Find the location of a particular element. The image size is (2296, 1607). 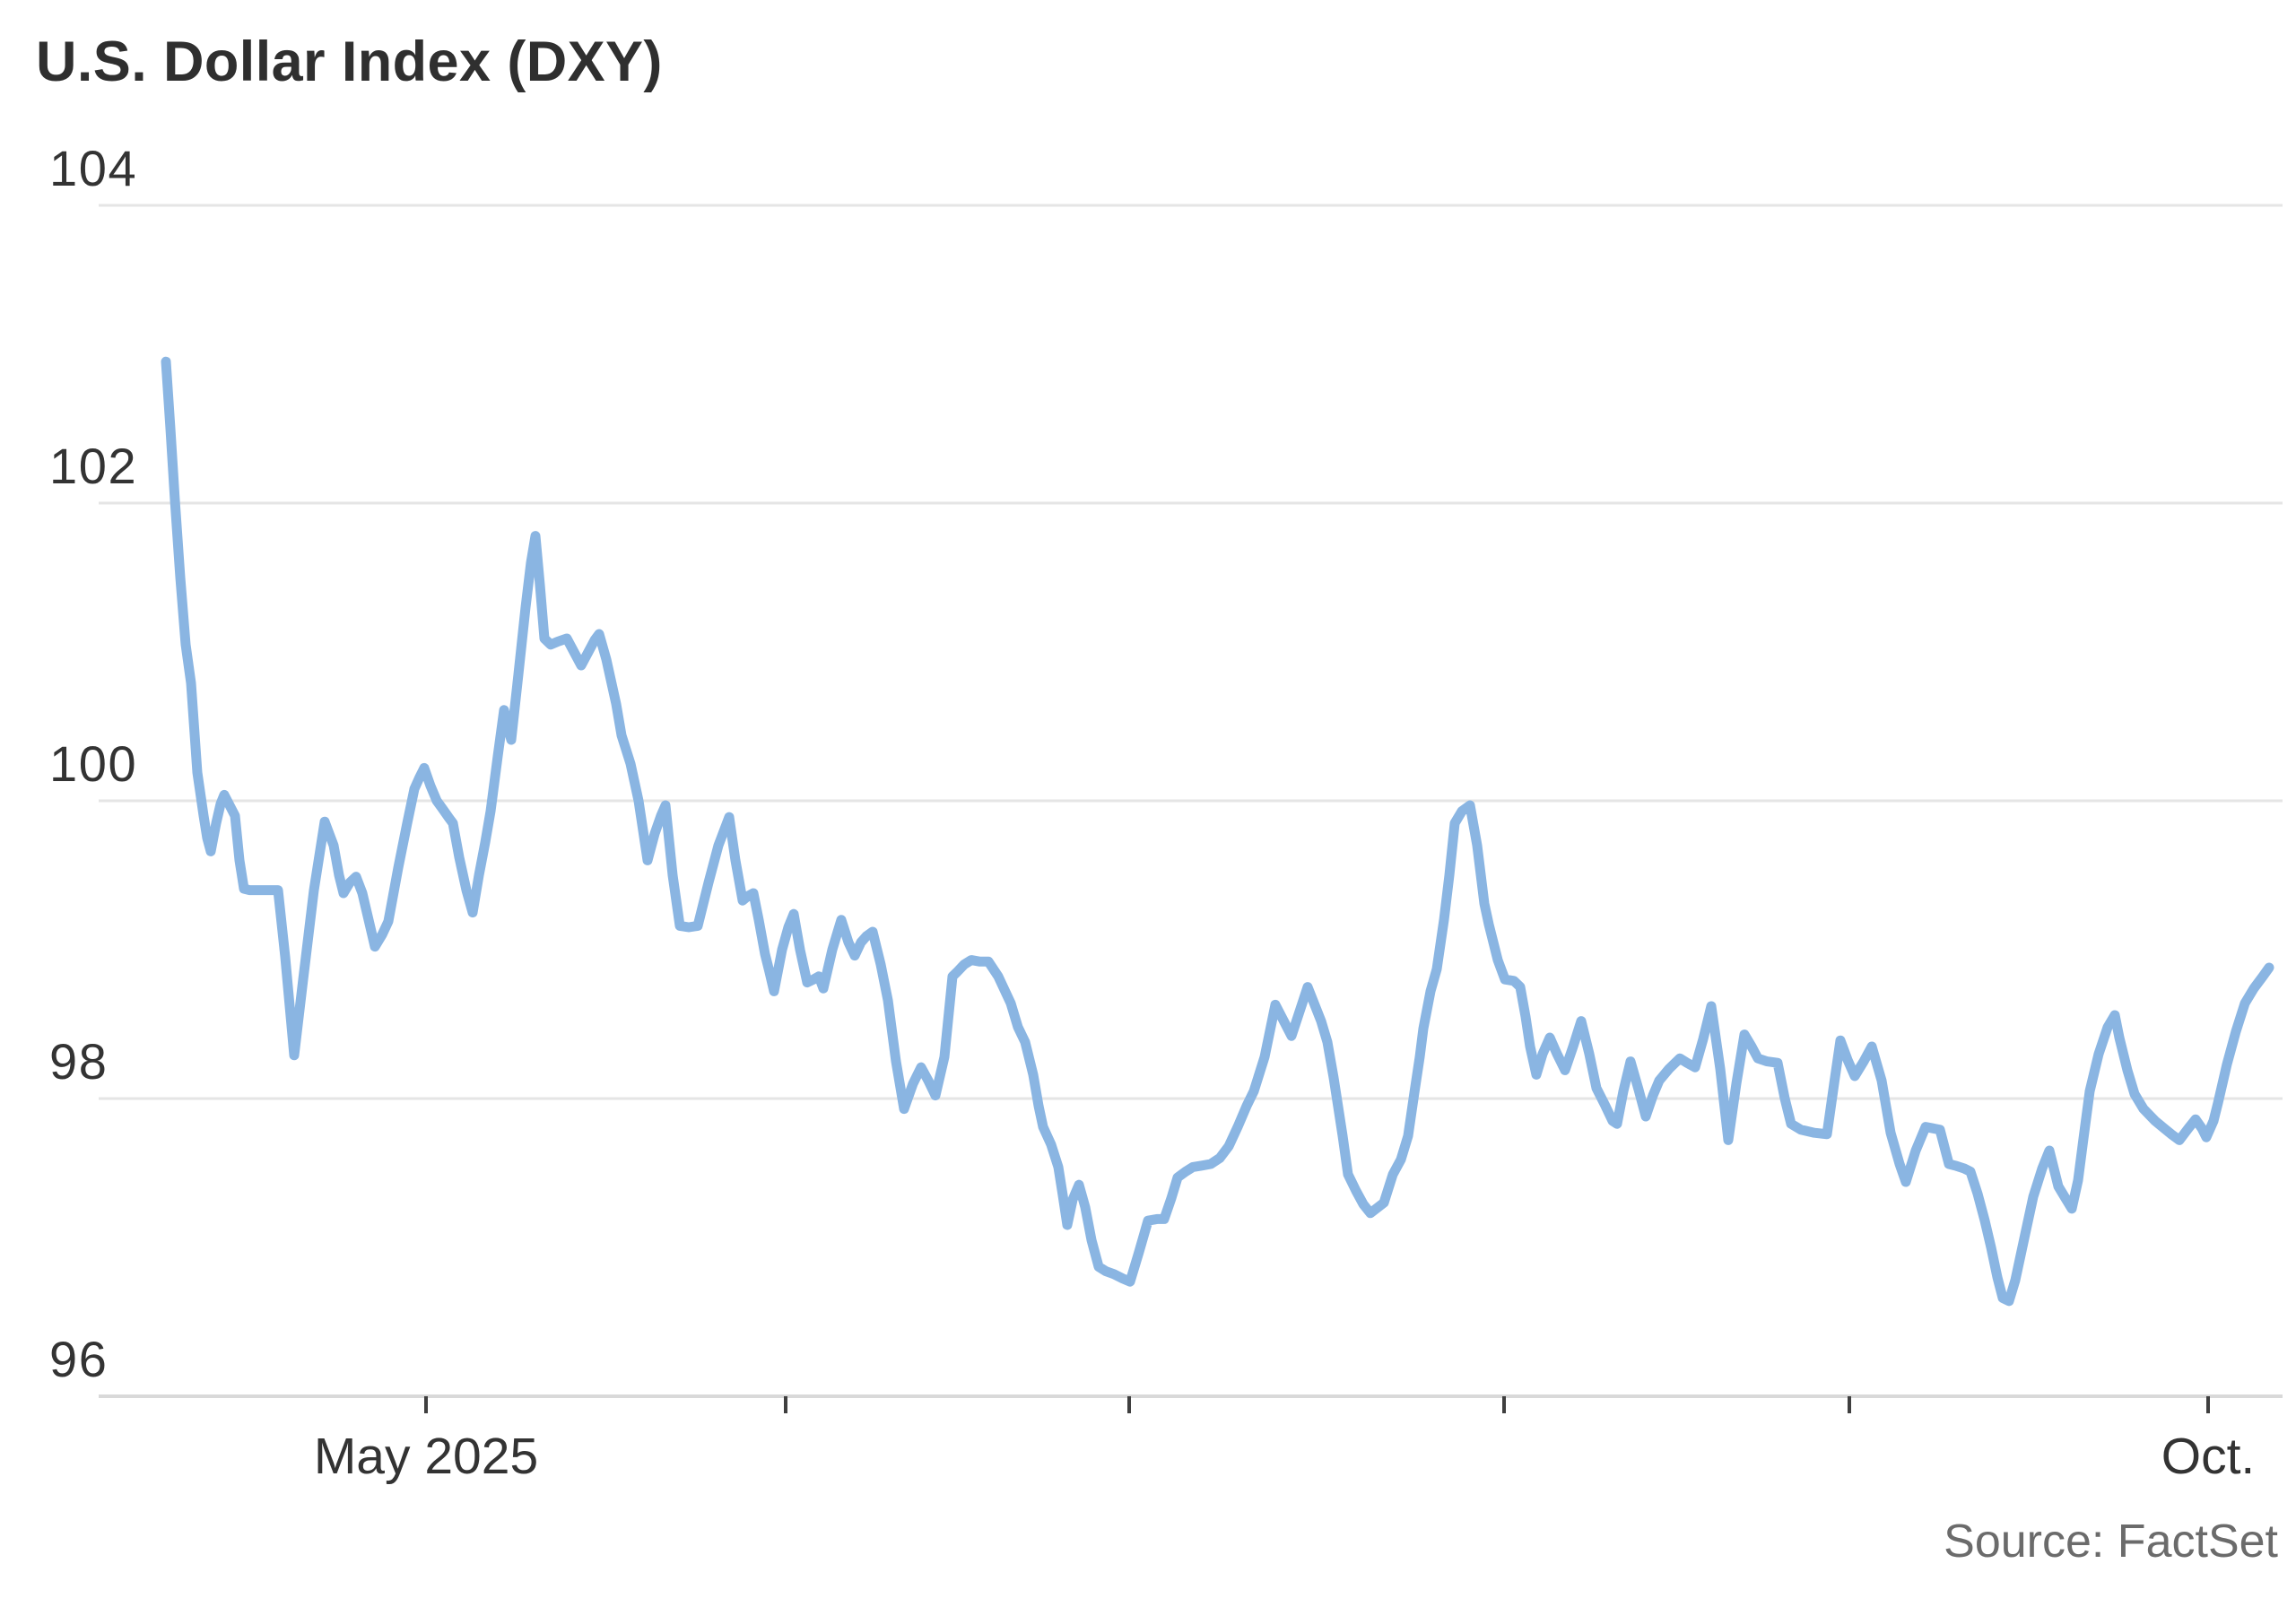

y-axis-labels: 104 102 100 98 96 is located at coordinates (93, 764).